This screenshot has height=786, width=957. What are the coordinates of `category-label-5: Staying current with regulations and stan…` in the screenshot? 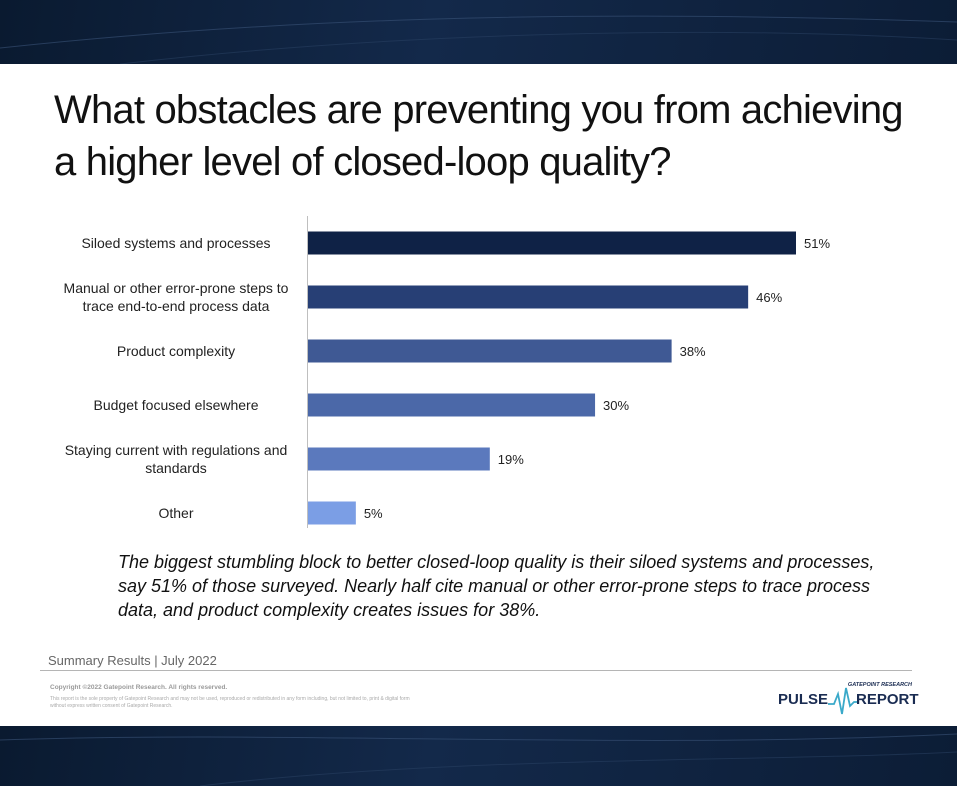 It's located at (176, 459).